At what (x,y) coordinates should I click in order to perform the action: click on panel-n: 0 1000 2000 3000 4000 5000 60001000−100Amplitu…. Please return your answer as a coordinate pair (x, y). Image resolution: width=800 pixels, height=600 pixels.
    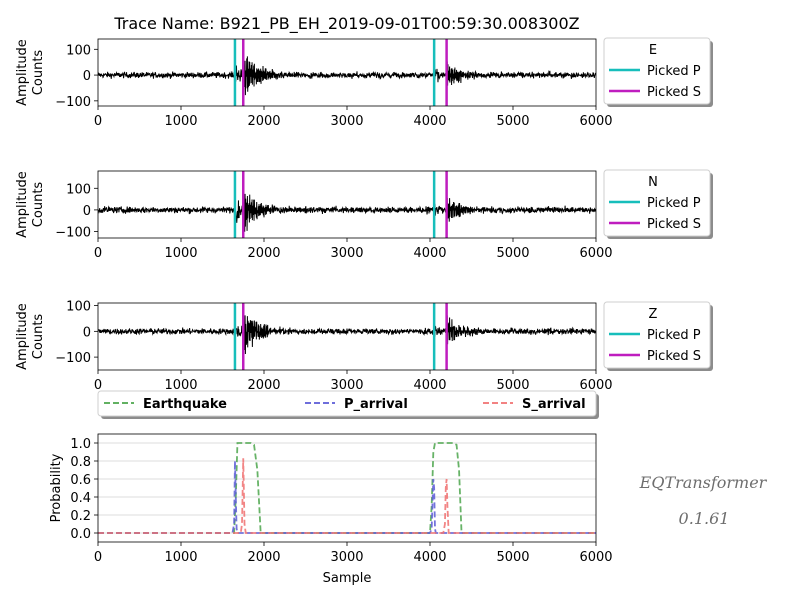
    Looking at the image, I should click on (364, 215).